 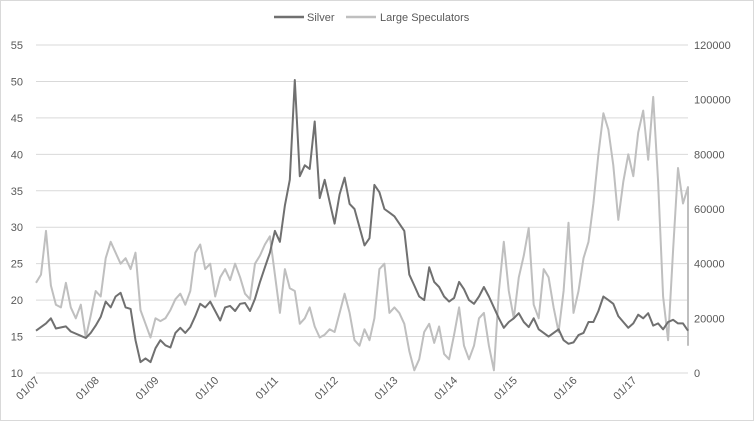 I want to click on right-tick-label: 40000, so click(x=709, y=265).